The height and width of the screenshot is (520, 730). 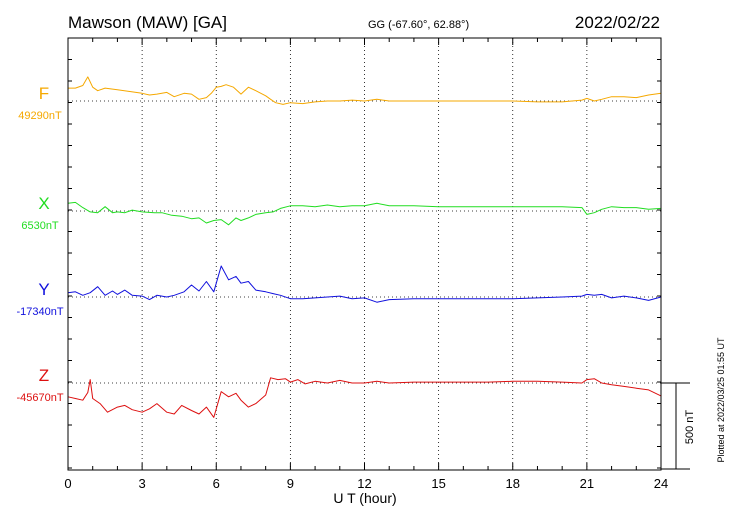 What do you see at coordinates (661, 483) in the screenshot?
I see `x-tick-label: 24` at bounding box center [661, 483].